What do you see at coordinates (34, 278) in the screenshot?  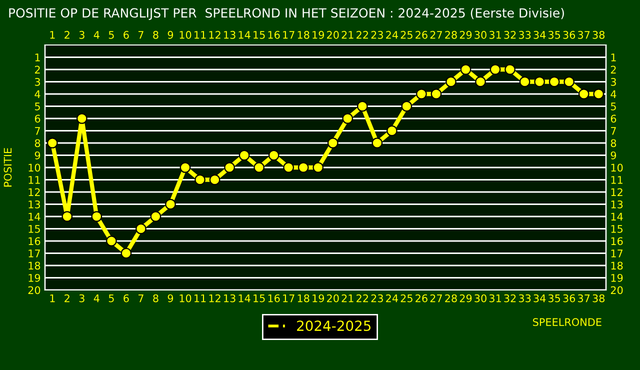 I see `y-tick-label: 19` at bounding box center [34, 278].